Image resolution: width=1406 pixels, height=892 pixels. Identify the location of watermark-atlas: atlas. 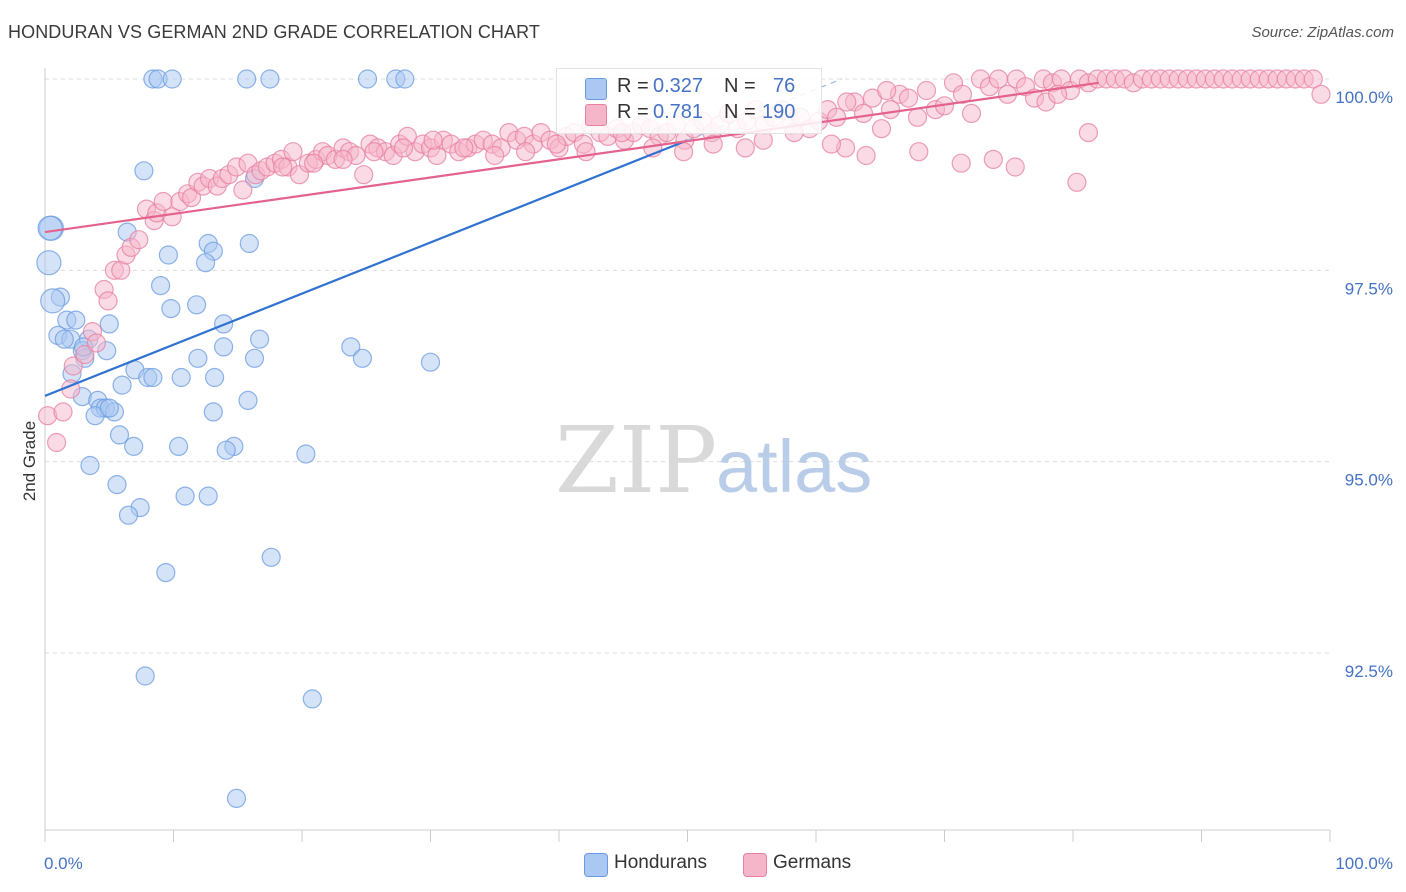
(794, 466).